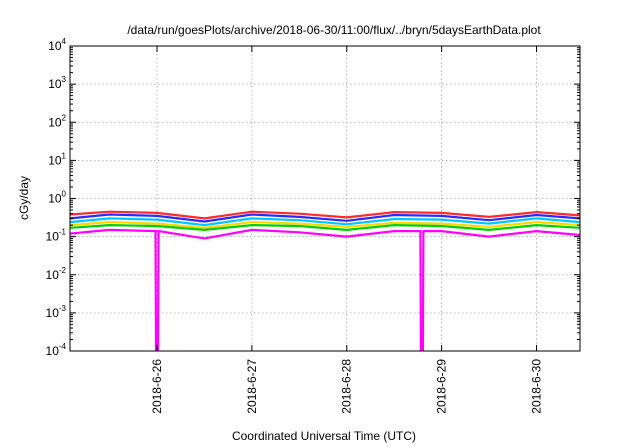 The image size is (640, 448). Describe the element at coordinates (56, 350) in the screenshot. I see `y-tick-label: 10⁻⁴` at that location.